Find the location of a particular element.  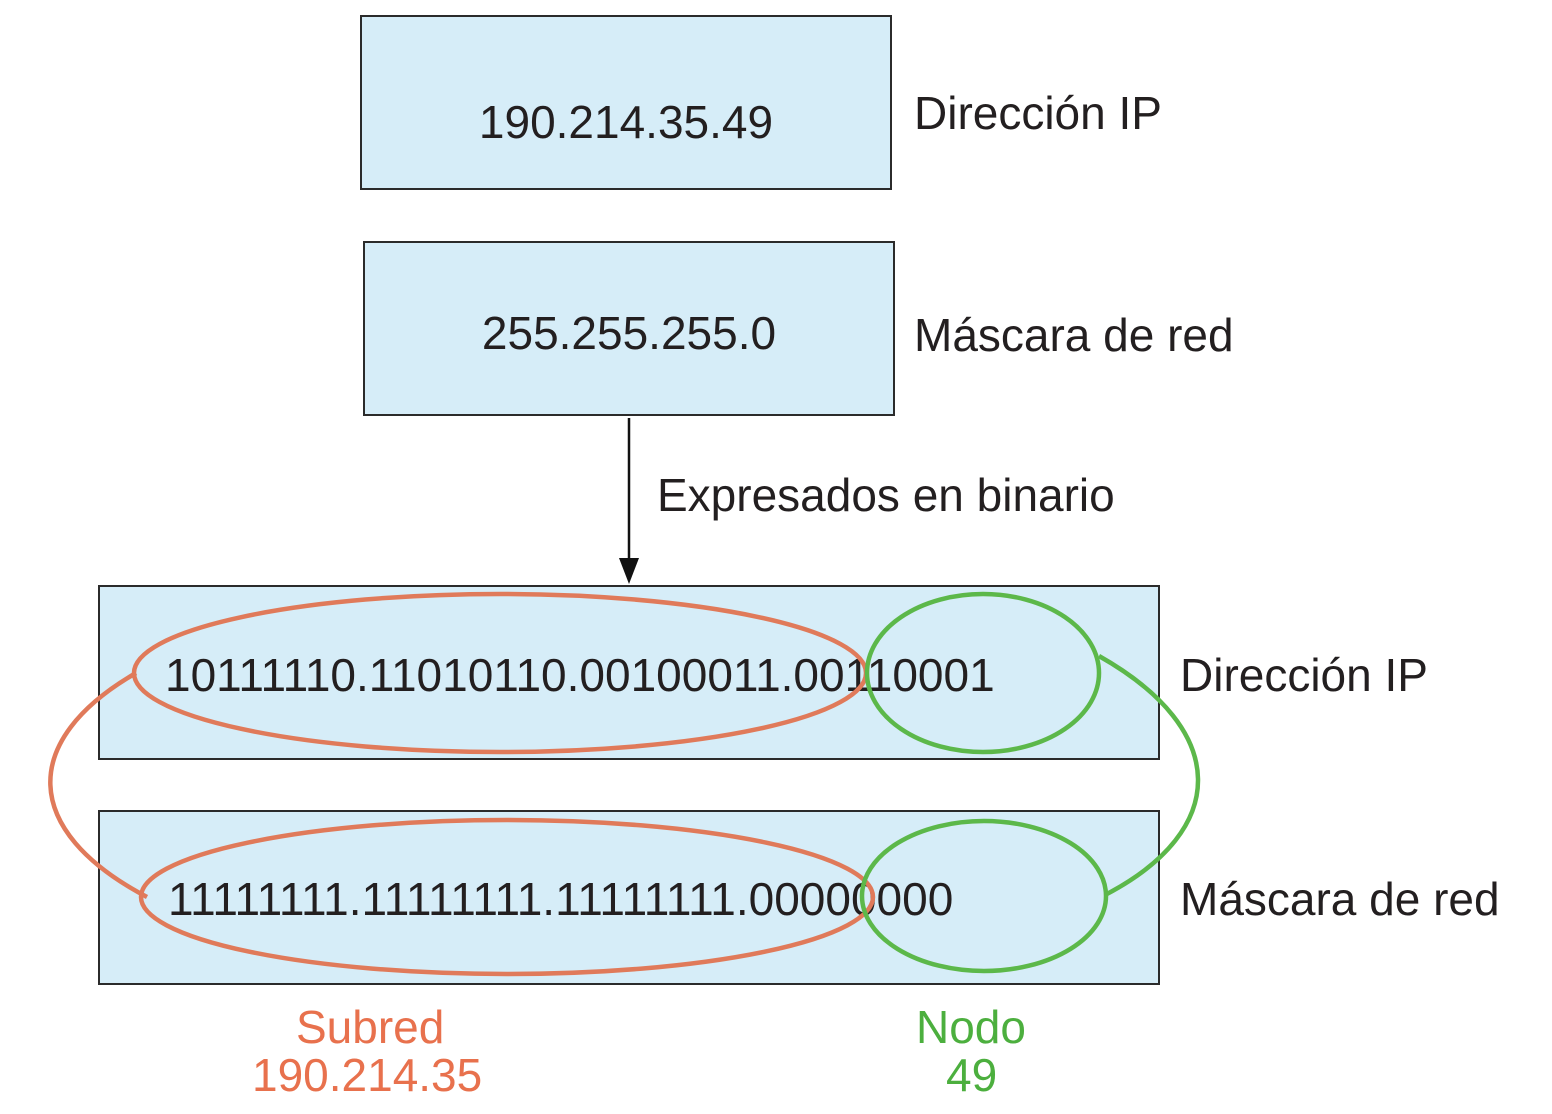

subnet-ellipse-mask is located at coordinates (507, 897).